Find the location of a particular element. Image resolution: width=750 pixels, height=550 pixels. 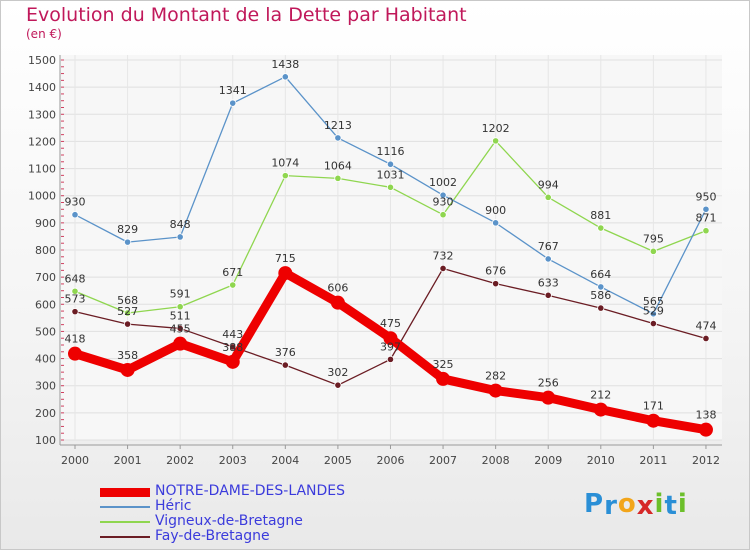

data-label: 1438 is located at coordinates (285, 64).